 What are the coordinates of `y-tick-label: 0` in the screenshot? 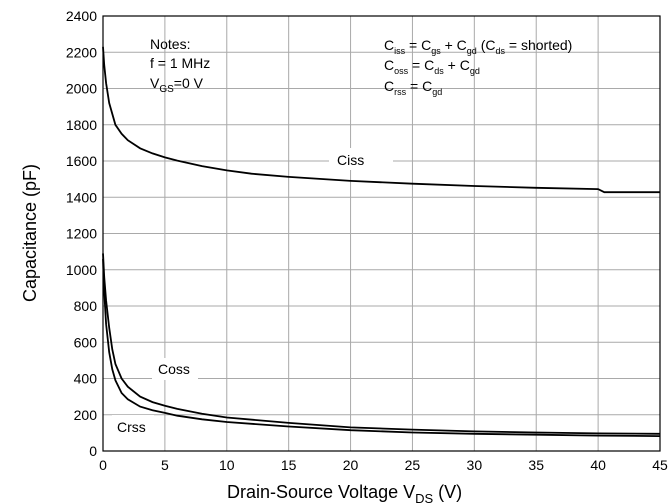 It's located at (93, 451).